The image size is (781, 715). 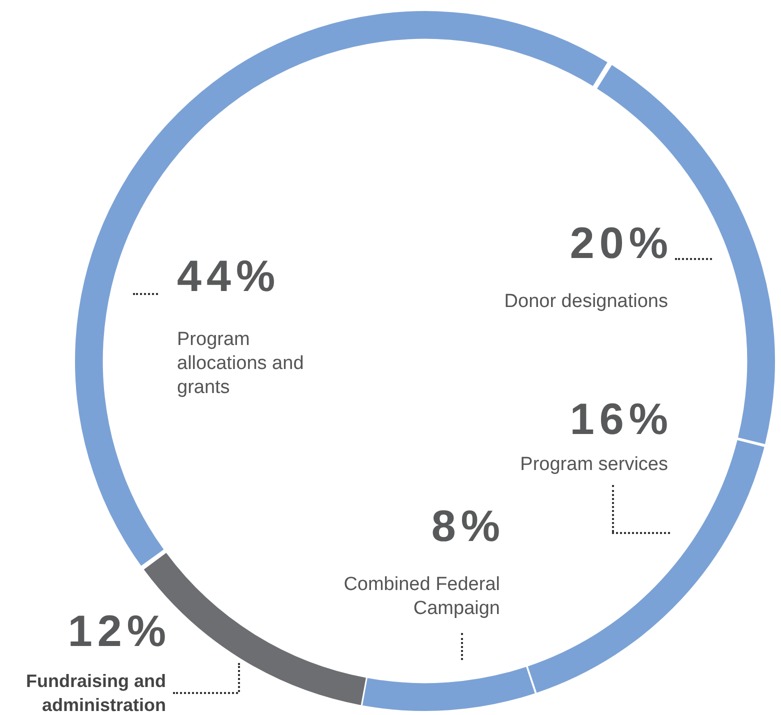 What do you see at coordinates (421, 597) in the screenshot?
I see `slice-label: Combined Federal Campaign` at bounding box center [421, 597].